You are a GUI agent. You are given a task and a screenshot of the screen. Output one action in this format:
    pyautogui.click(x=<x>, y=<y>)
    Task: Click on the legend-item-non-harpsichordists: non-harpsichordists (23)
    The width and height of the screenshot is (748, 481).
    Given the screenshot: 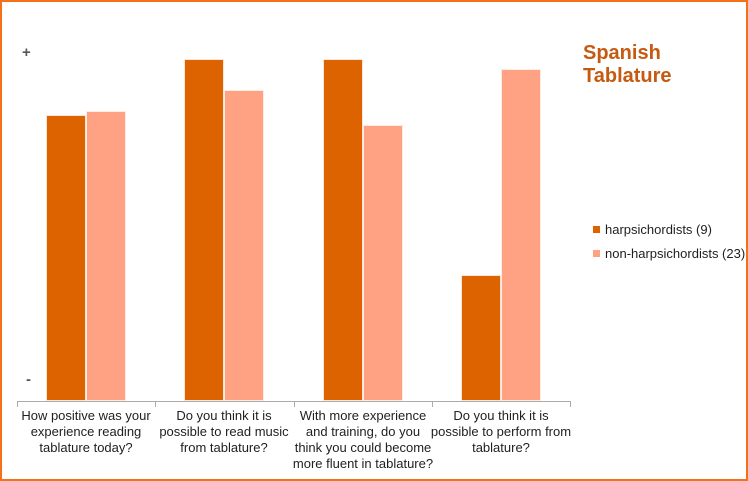 What is the action you would take?
    pyautogui.click(x=669, y=253)
    